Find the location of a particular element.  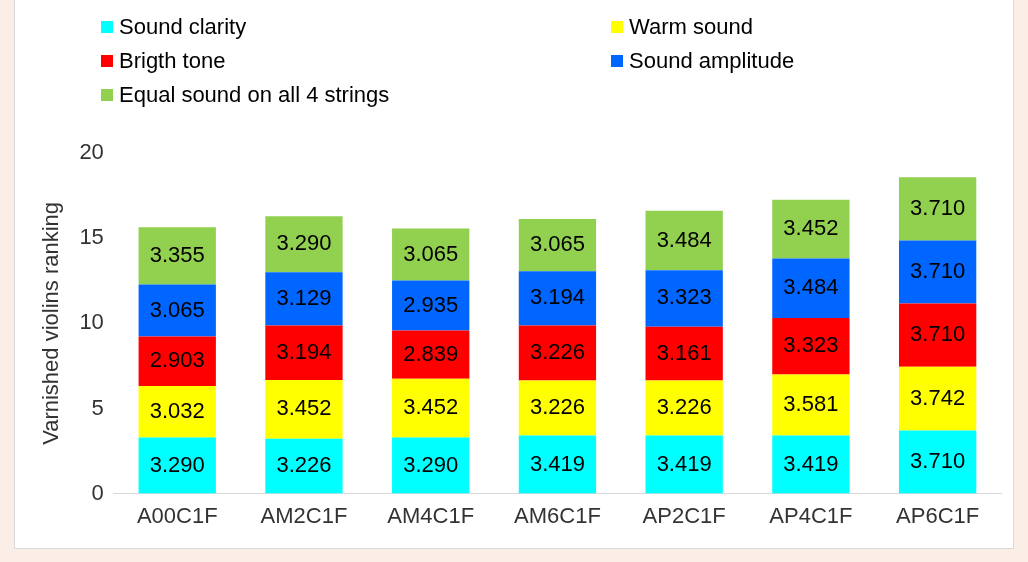

y-tick-label: 15 is located at coordinates (91, 237).